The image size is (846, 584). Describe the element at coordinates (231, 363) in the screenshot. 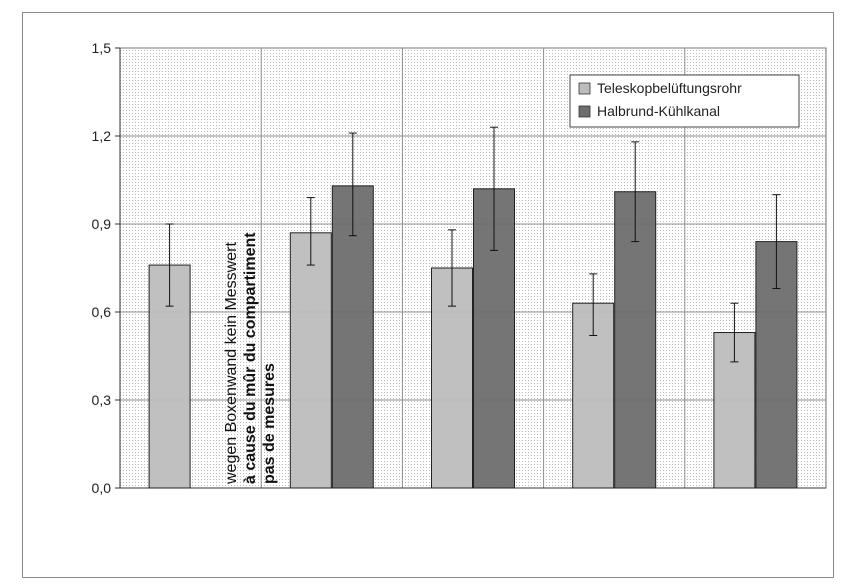

I see `annotation-line-1: wegen Boxenwand kein Messwert` at that location.